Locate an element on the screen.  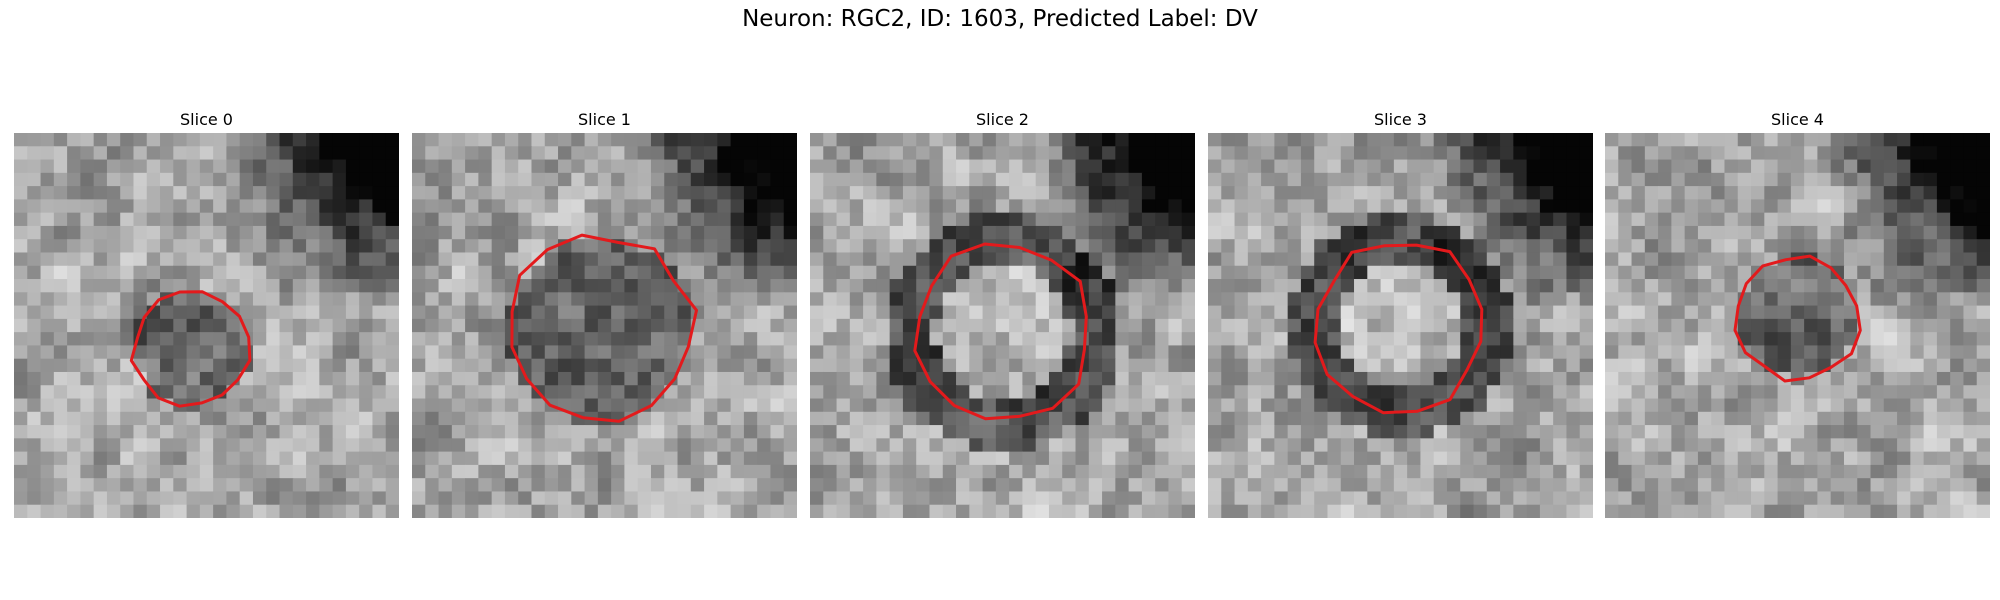
slice-panel-2: Slice 2 is located at coordinates (1002, 313).